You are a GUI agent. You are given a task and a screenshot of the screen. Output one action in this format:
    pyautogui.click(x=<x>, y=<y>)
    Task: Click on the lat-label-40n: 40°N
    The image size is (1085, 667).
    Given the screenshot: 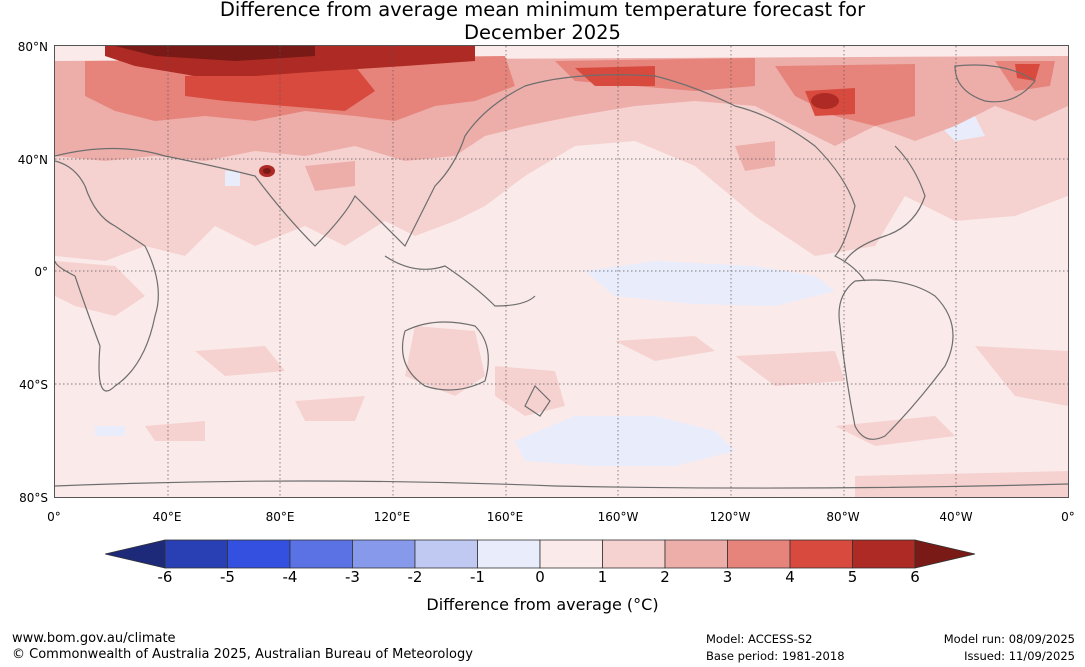 What is the action you would take?
    pyautogui.click(x=32, y=160)
    